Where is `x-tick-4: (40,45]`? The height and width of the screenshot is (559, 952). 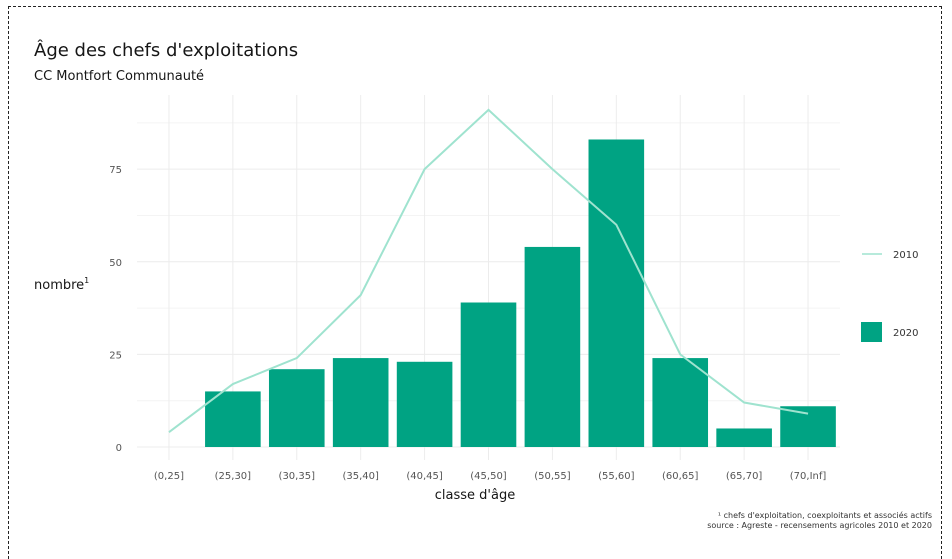
x-tick-4: (40,45] is located at coordinates (424, 476).